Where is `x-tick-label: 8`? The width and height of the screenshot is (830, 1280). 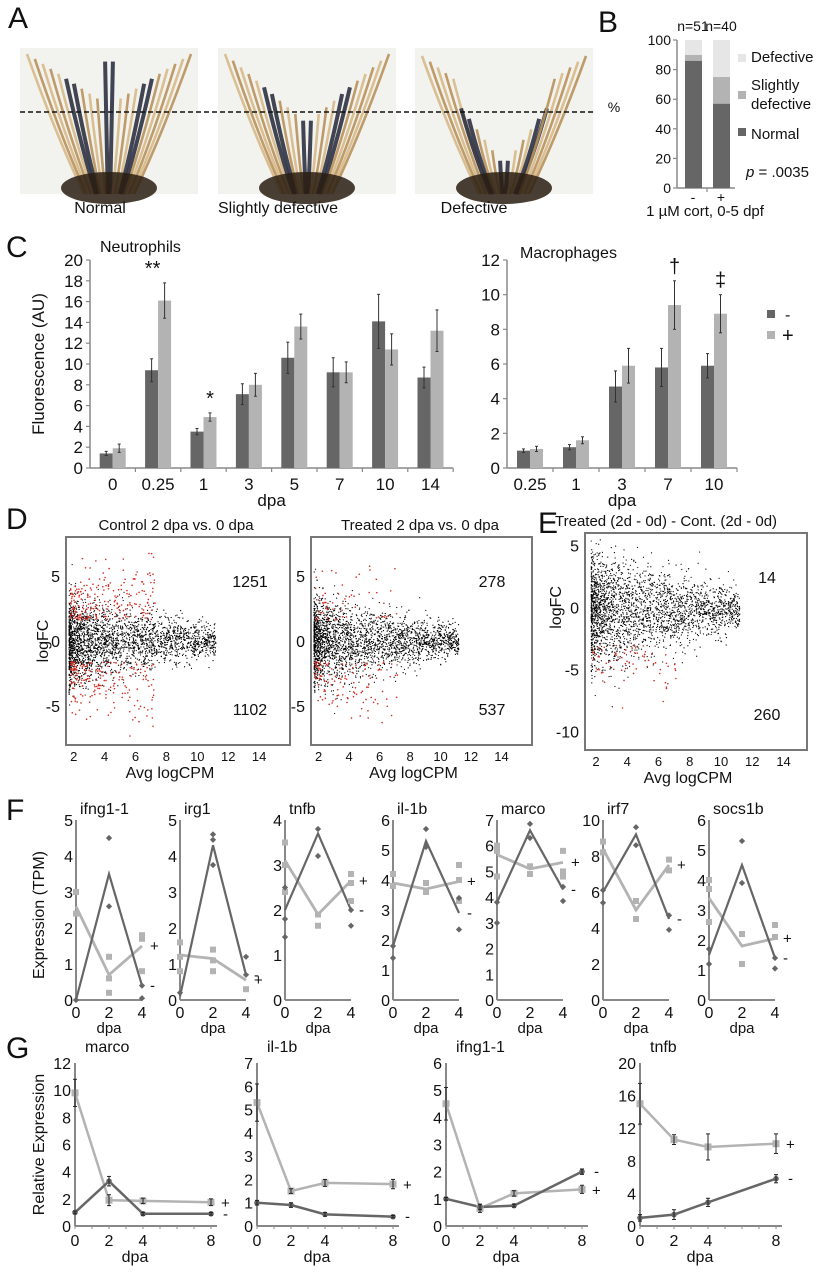
x-tick-label: 8 is located at coordinates (166, 756).